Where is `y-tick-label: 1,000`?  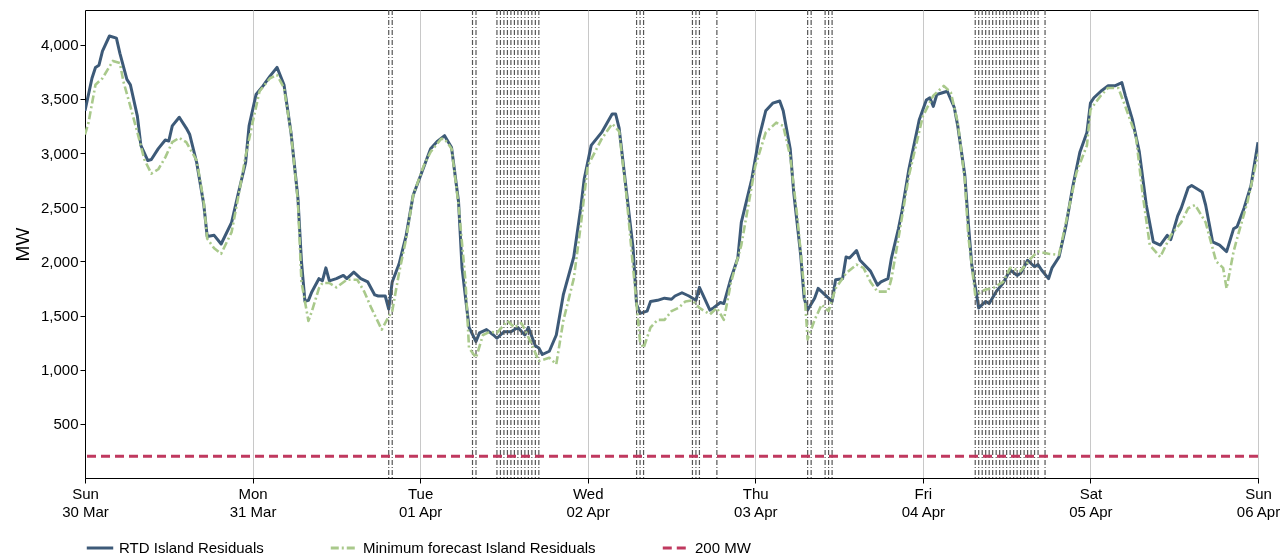
y-tick-label: 1,000 is located at coordinates (59, 370).